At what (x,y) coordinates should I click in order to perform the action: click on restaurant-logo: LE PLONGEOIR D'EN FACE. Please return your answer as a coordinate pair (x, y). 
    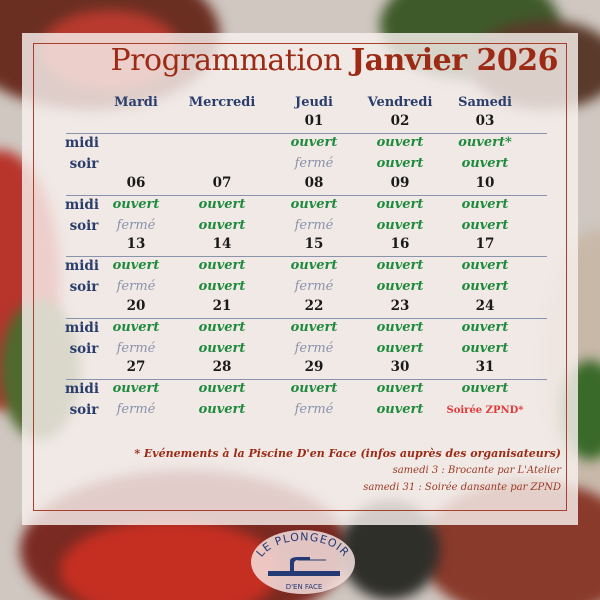
    Looking at the image, I should click on (303, 562).